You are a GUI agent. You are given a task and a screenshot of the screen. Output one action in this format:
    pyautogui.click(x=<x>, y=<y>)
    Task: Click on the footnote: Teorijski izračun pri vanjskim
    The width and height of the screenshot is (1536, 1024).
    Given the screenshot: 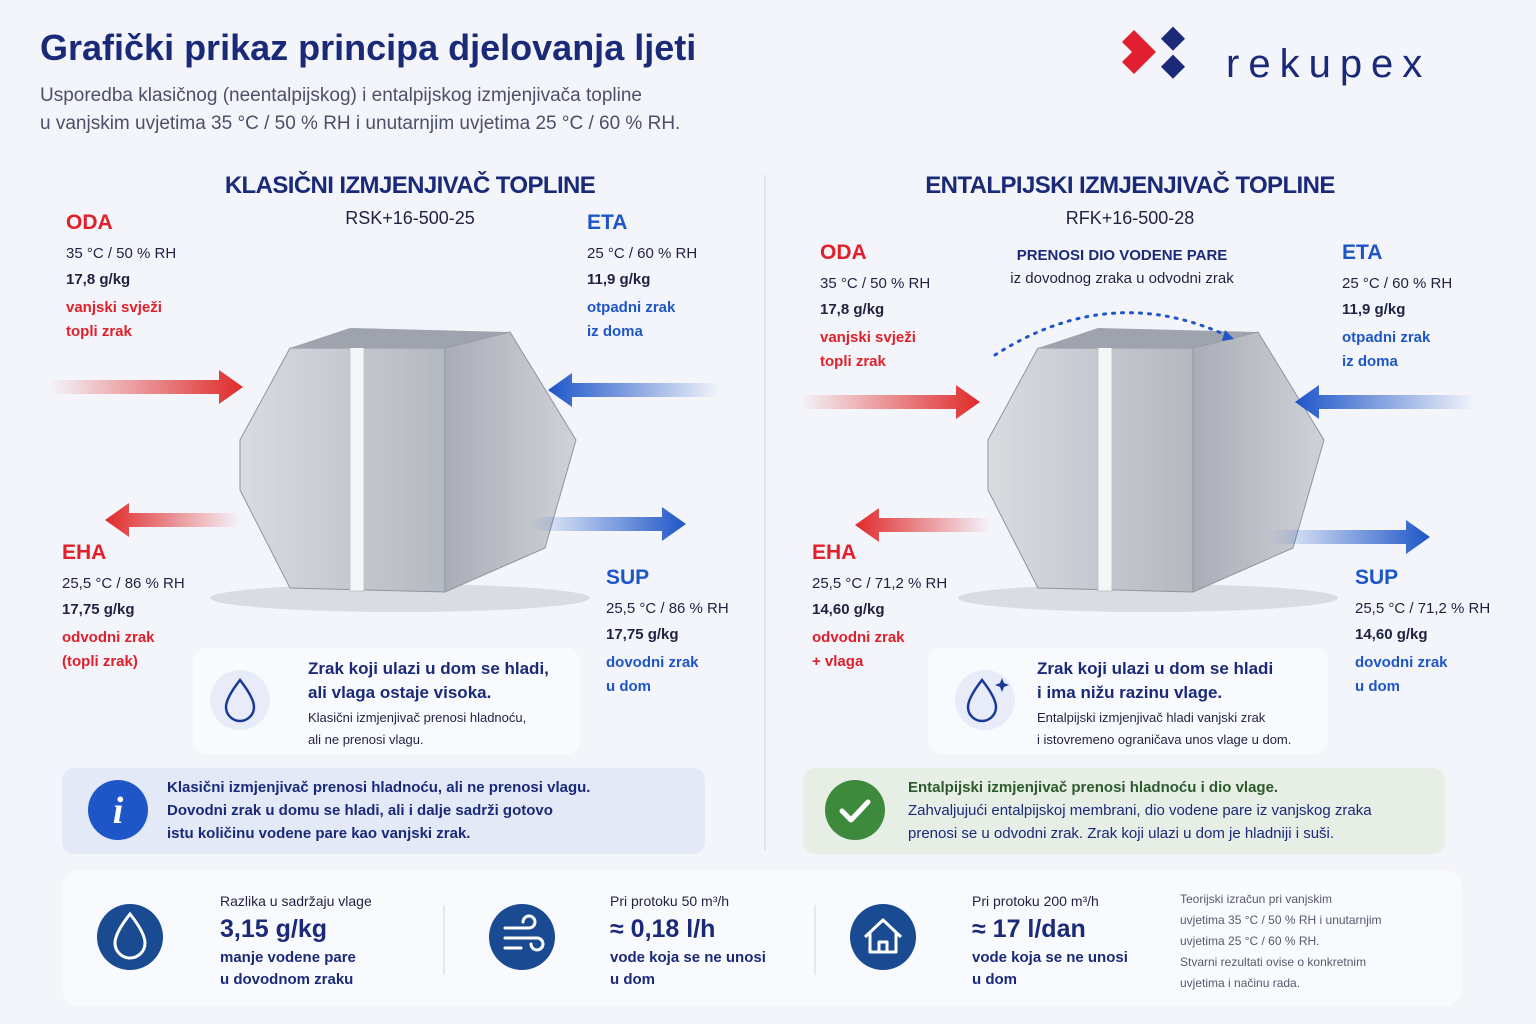 What is the action you would take?
    pyautogui.click(x=1256, y=899)
    